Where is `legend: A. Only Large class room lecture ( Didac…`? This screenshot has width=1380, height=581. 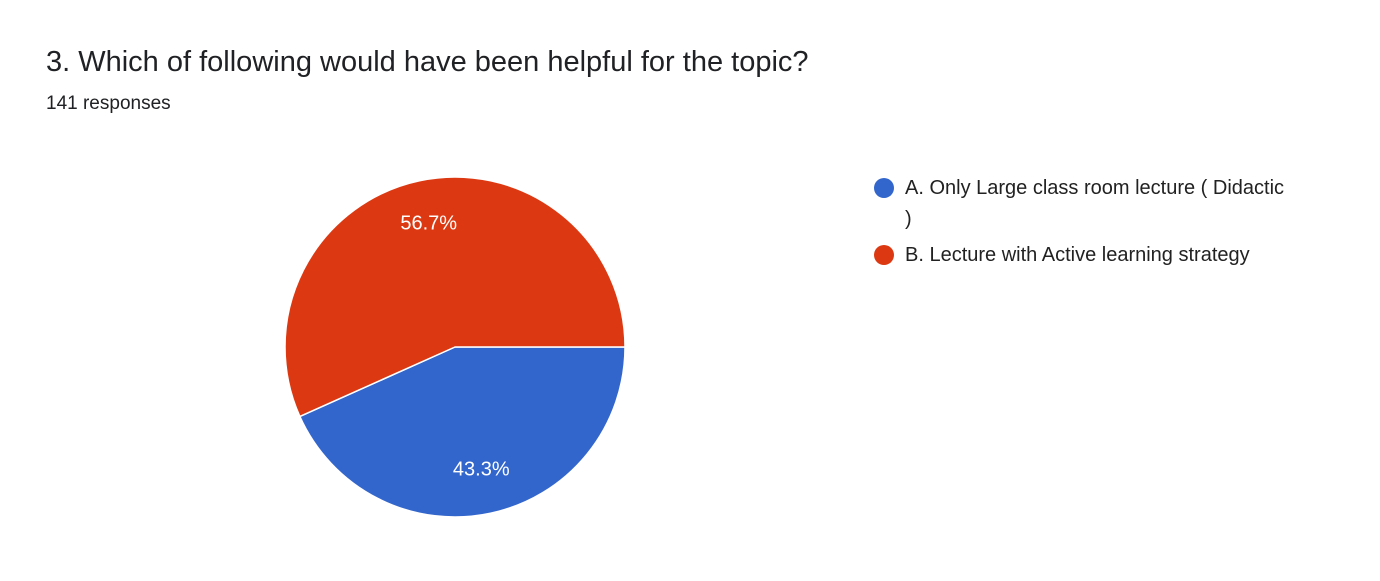 legend: A. Only Large class room lecture ( Didac… is located at coordinates (1082, 224).